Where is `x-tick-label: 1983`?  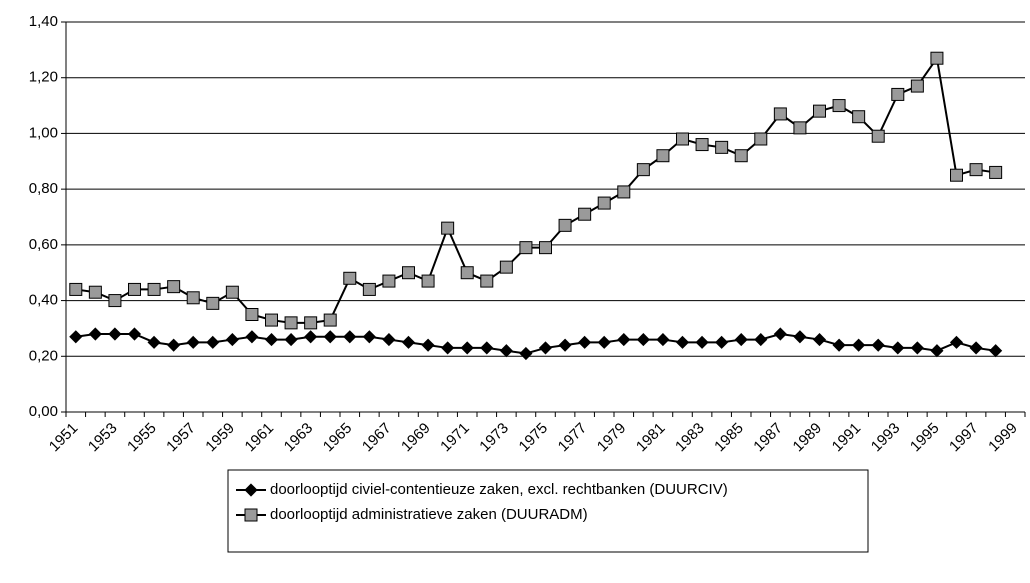 x-tick-label: 1983 is located at coordinates (690, 438).